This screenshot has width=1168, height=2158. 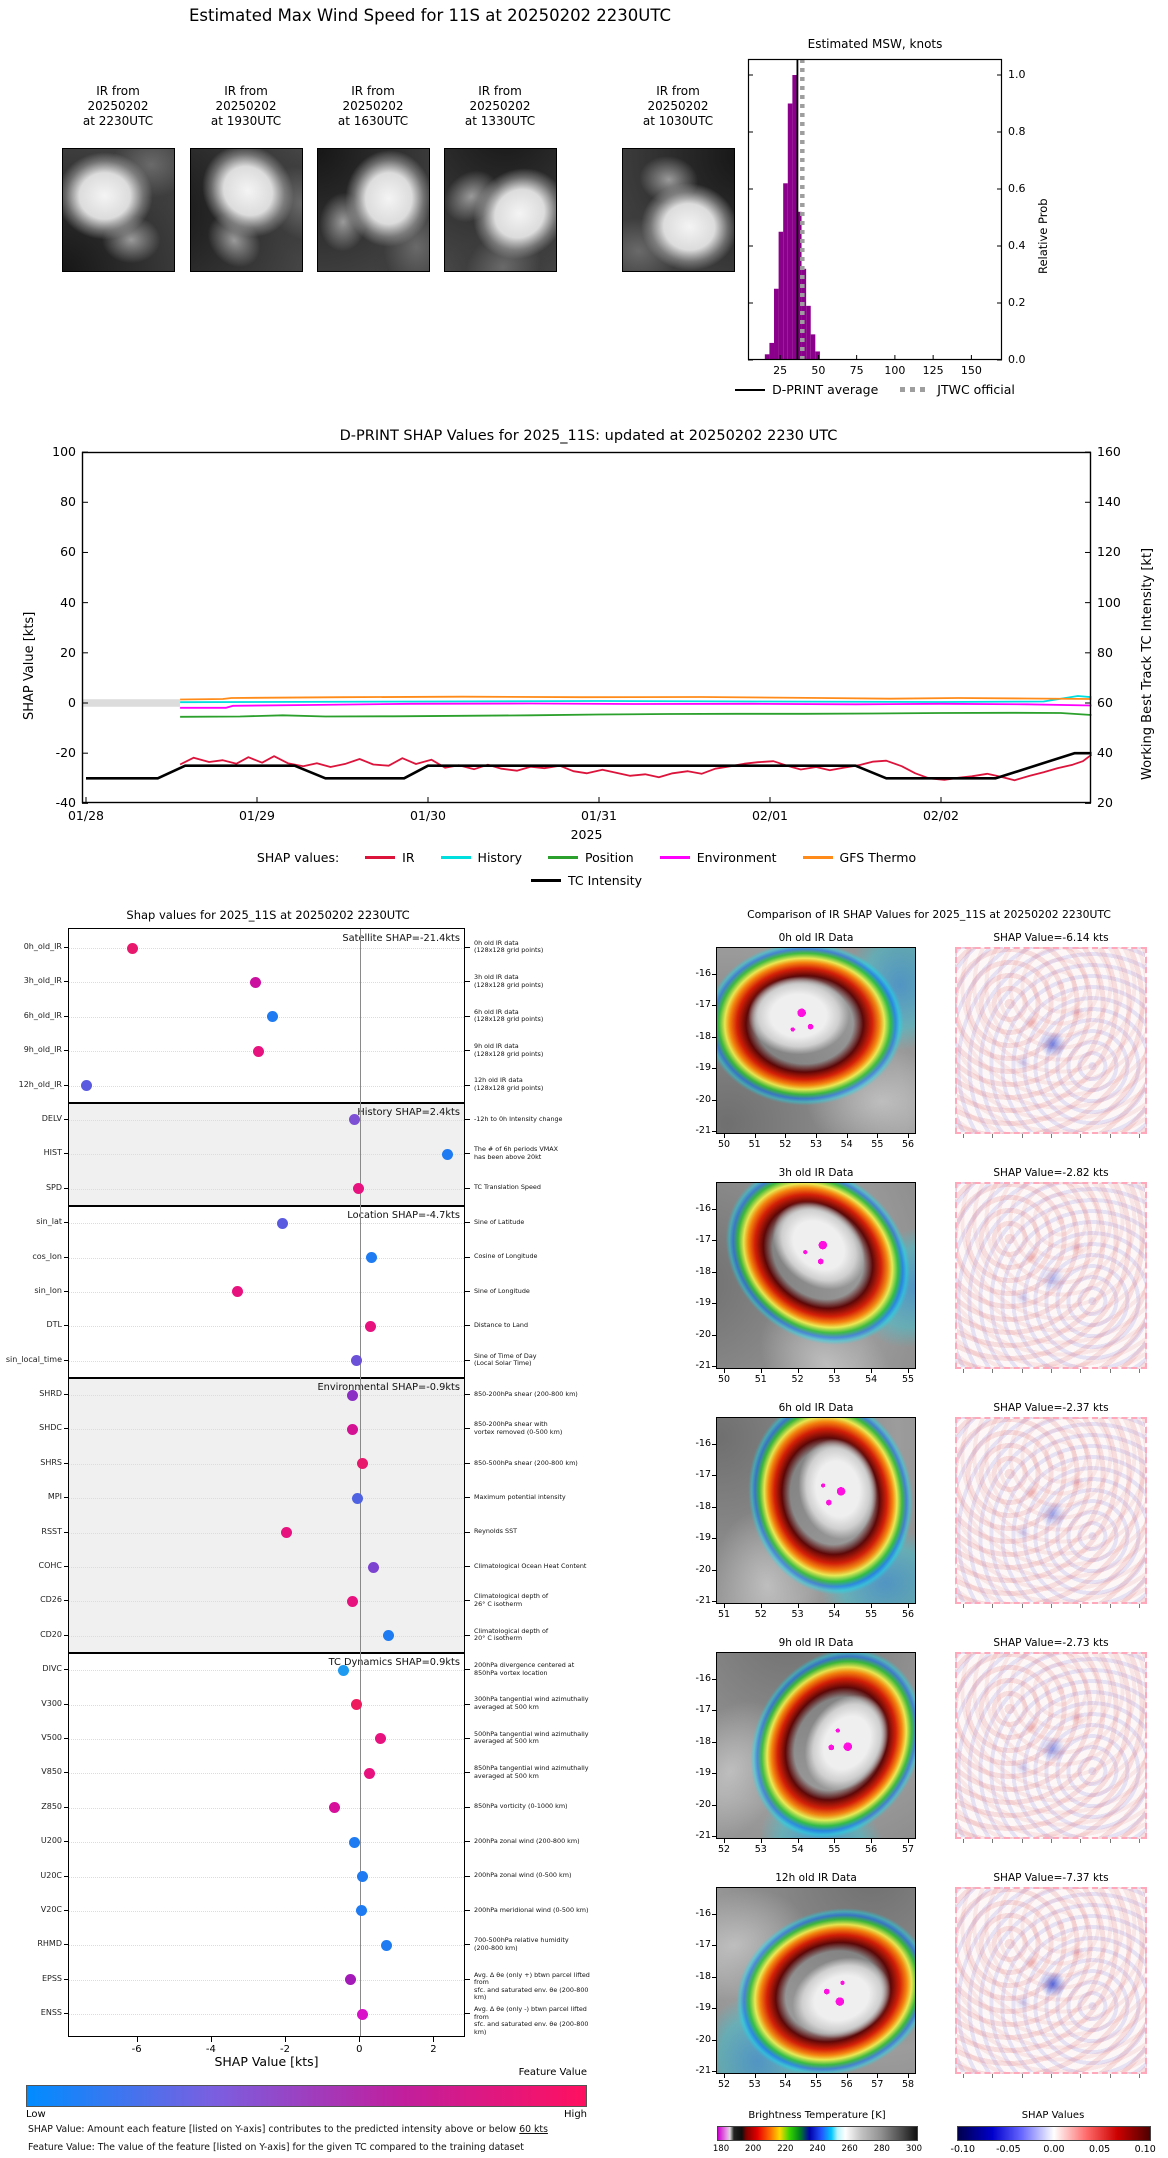 I want to click on map-ytick: -18, so click(x=703, y=1506).